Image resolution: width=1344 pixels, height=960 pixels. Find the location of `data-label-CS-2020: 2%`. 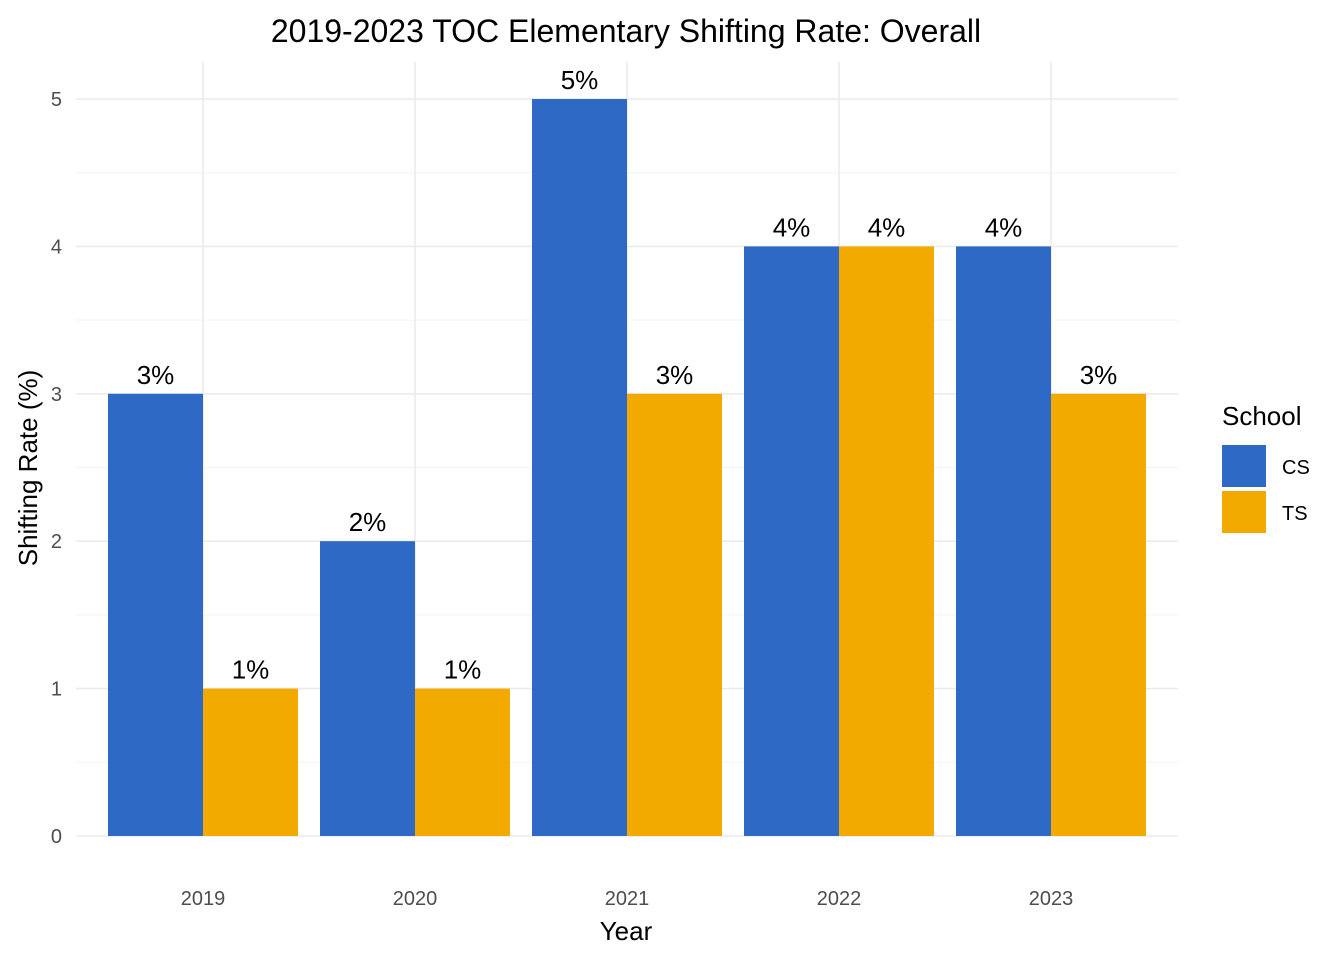

data-label-CS-2020: 2% is located at coordinates (368, 522).